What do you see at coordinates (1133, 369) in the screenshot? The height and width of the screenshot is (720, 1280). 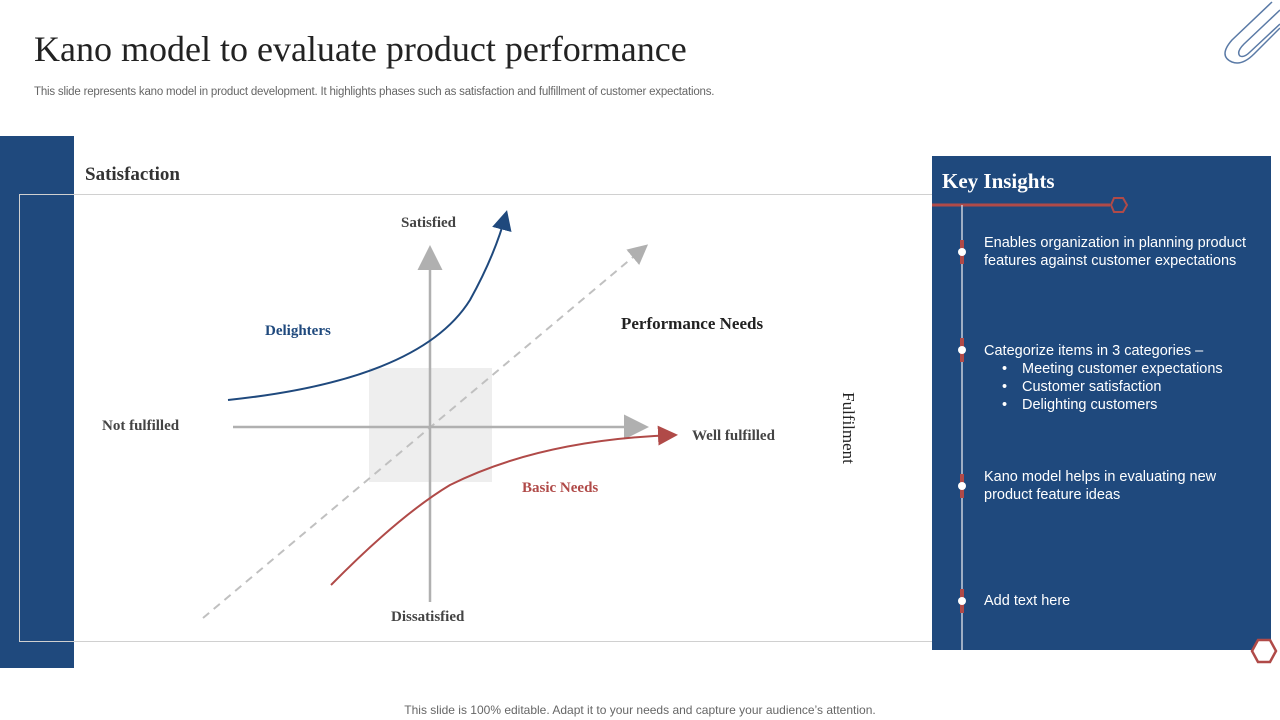 I see `insight-bullet: Meeting customer expectations` at bounding box center [1133, 369].